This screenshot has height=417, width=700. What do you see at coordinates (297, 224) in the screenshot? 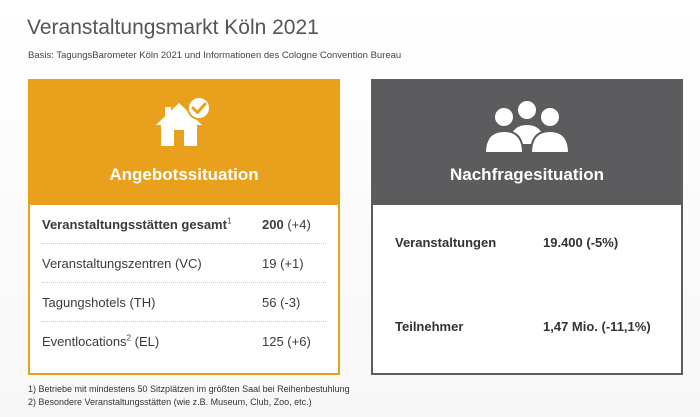
I see `row-value-change: (+4)` at bounding box center [297, 224].